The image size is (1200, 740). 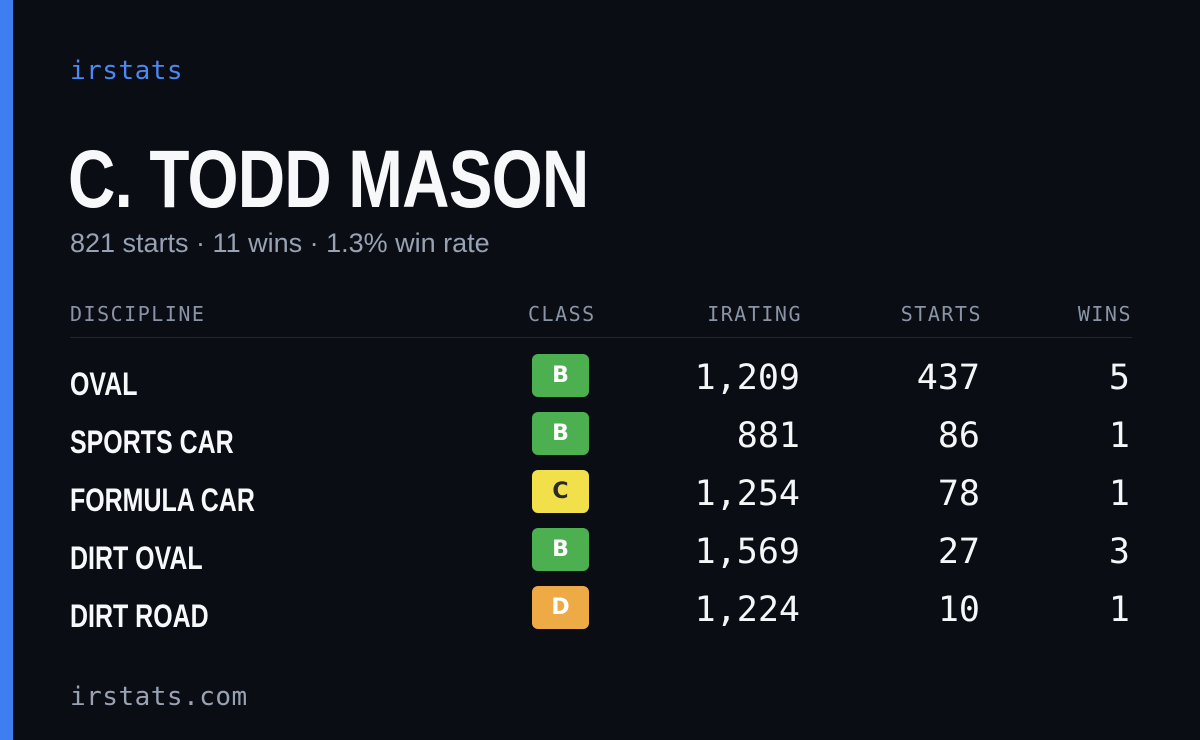 What do you see at coordinates (136, 558) in the screenshot?
I see `discipline-name: DIRT OVAL` at bounding box center [136, 558].